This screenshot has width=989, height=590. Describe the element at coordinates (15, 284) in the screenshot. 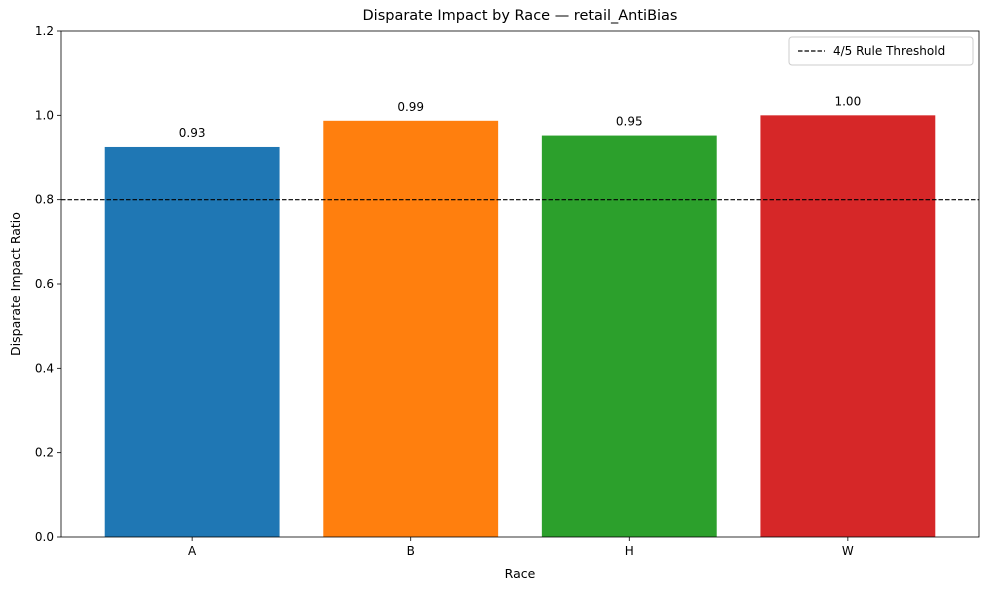

I see `y-axis-label: Disparate Impact Ratio` at that location.